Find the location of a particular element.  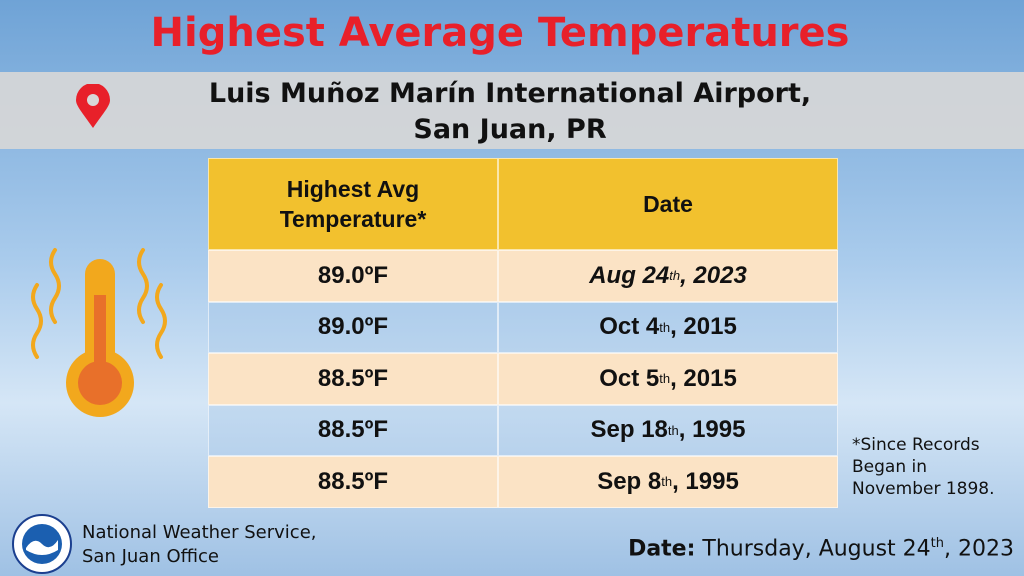

date-text: Sep 8 is located at coordinates (629, 481).